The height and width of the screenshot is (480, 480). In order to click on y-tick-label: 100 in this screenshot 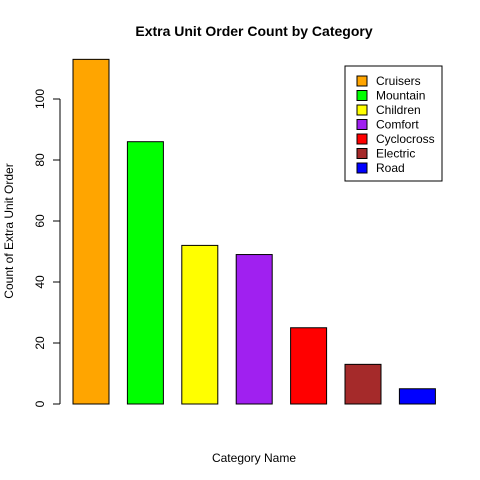, I will do `click(40, 99)`.